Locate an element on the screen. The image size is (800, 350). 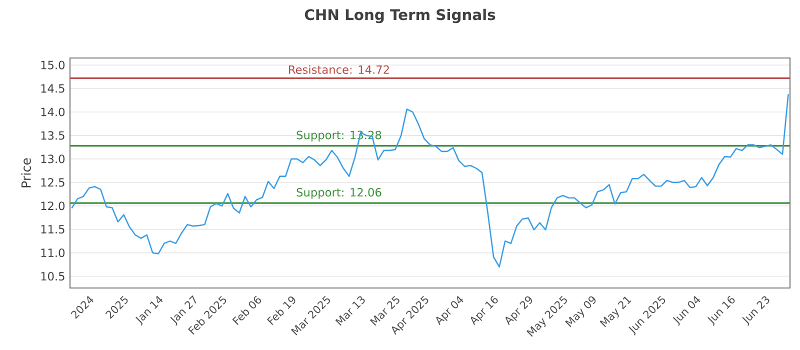
x-tick-label: Jan 14 is located at coordinates (149, 311).